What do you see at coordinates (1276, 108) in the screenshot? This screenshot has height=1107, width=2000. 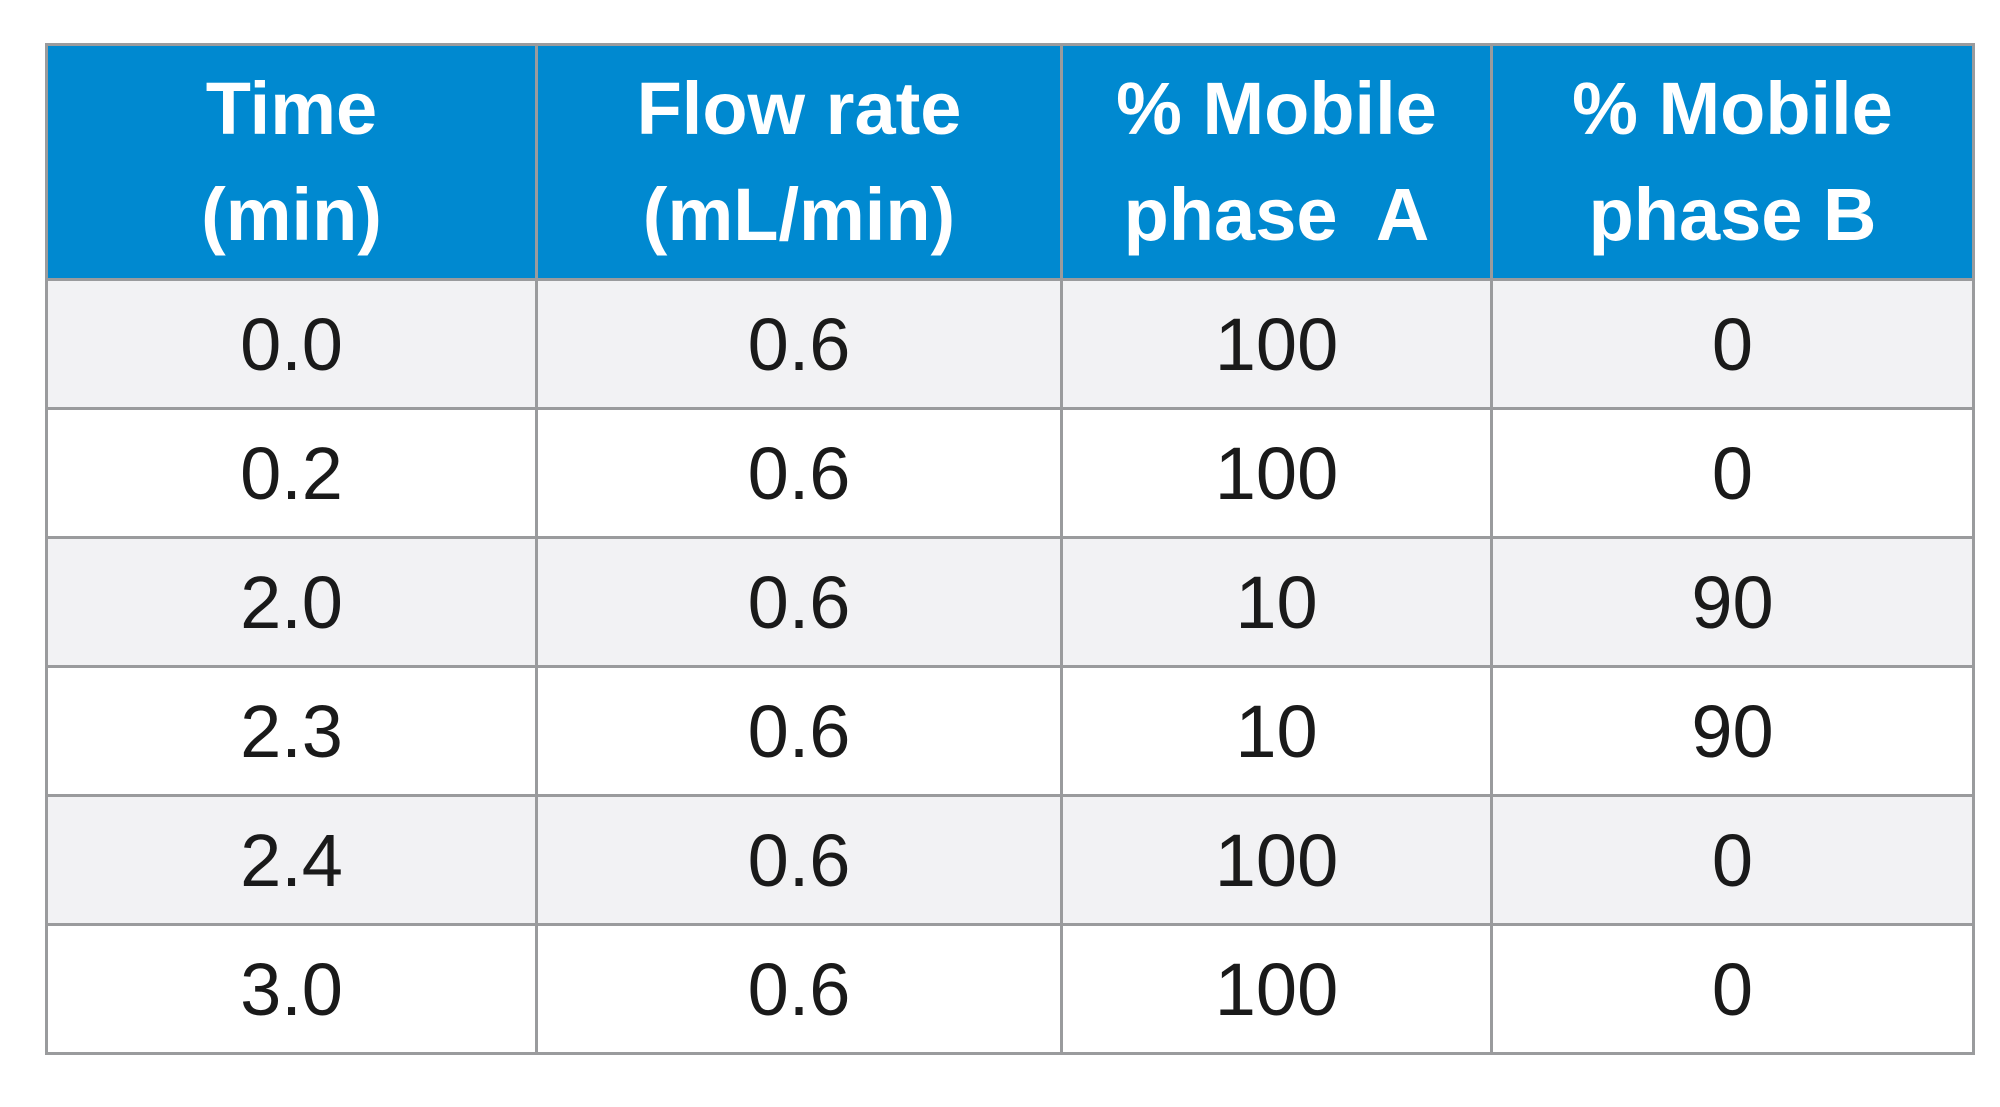 I see `header-mobile-phase-a-line1: % Mobile` at bounding box center [1276, 108].